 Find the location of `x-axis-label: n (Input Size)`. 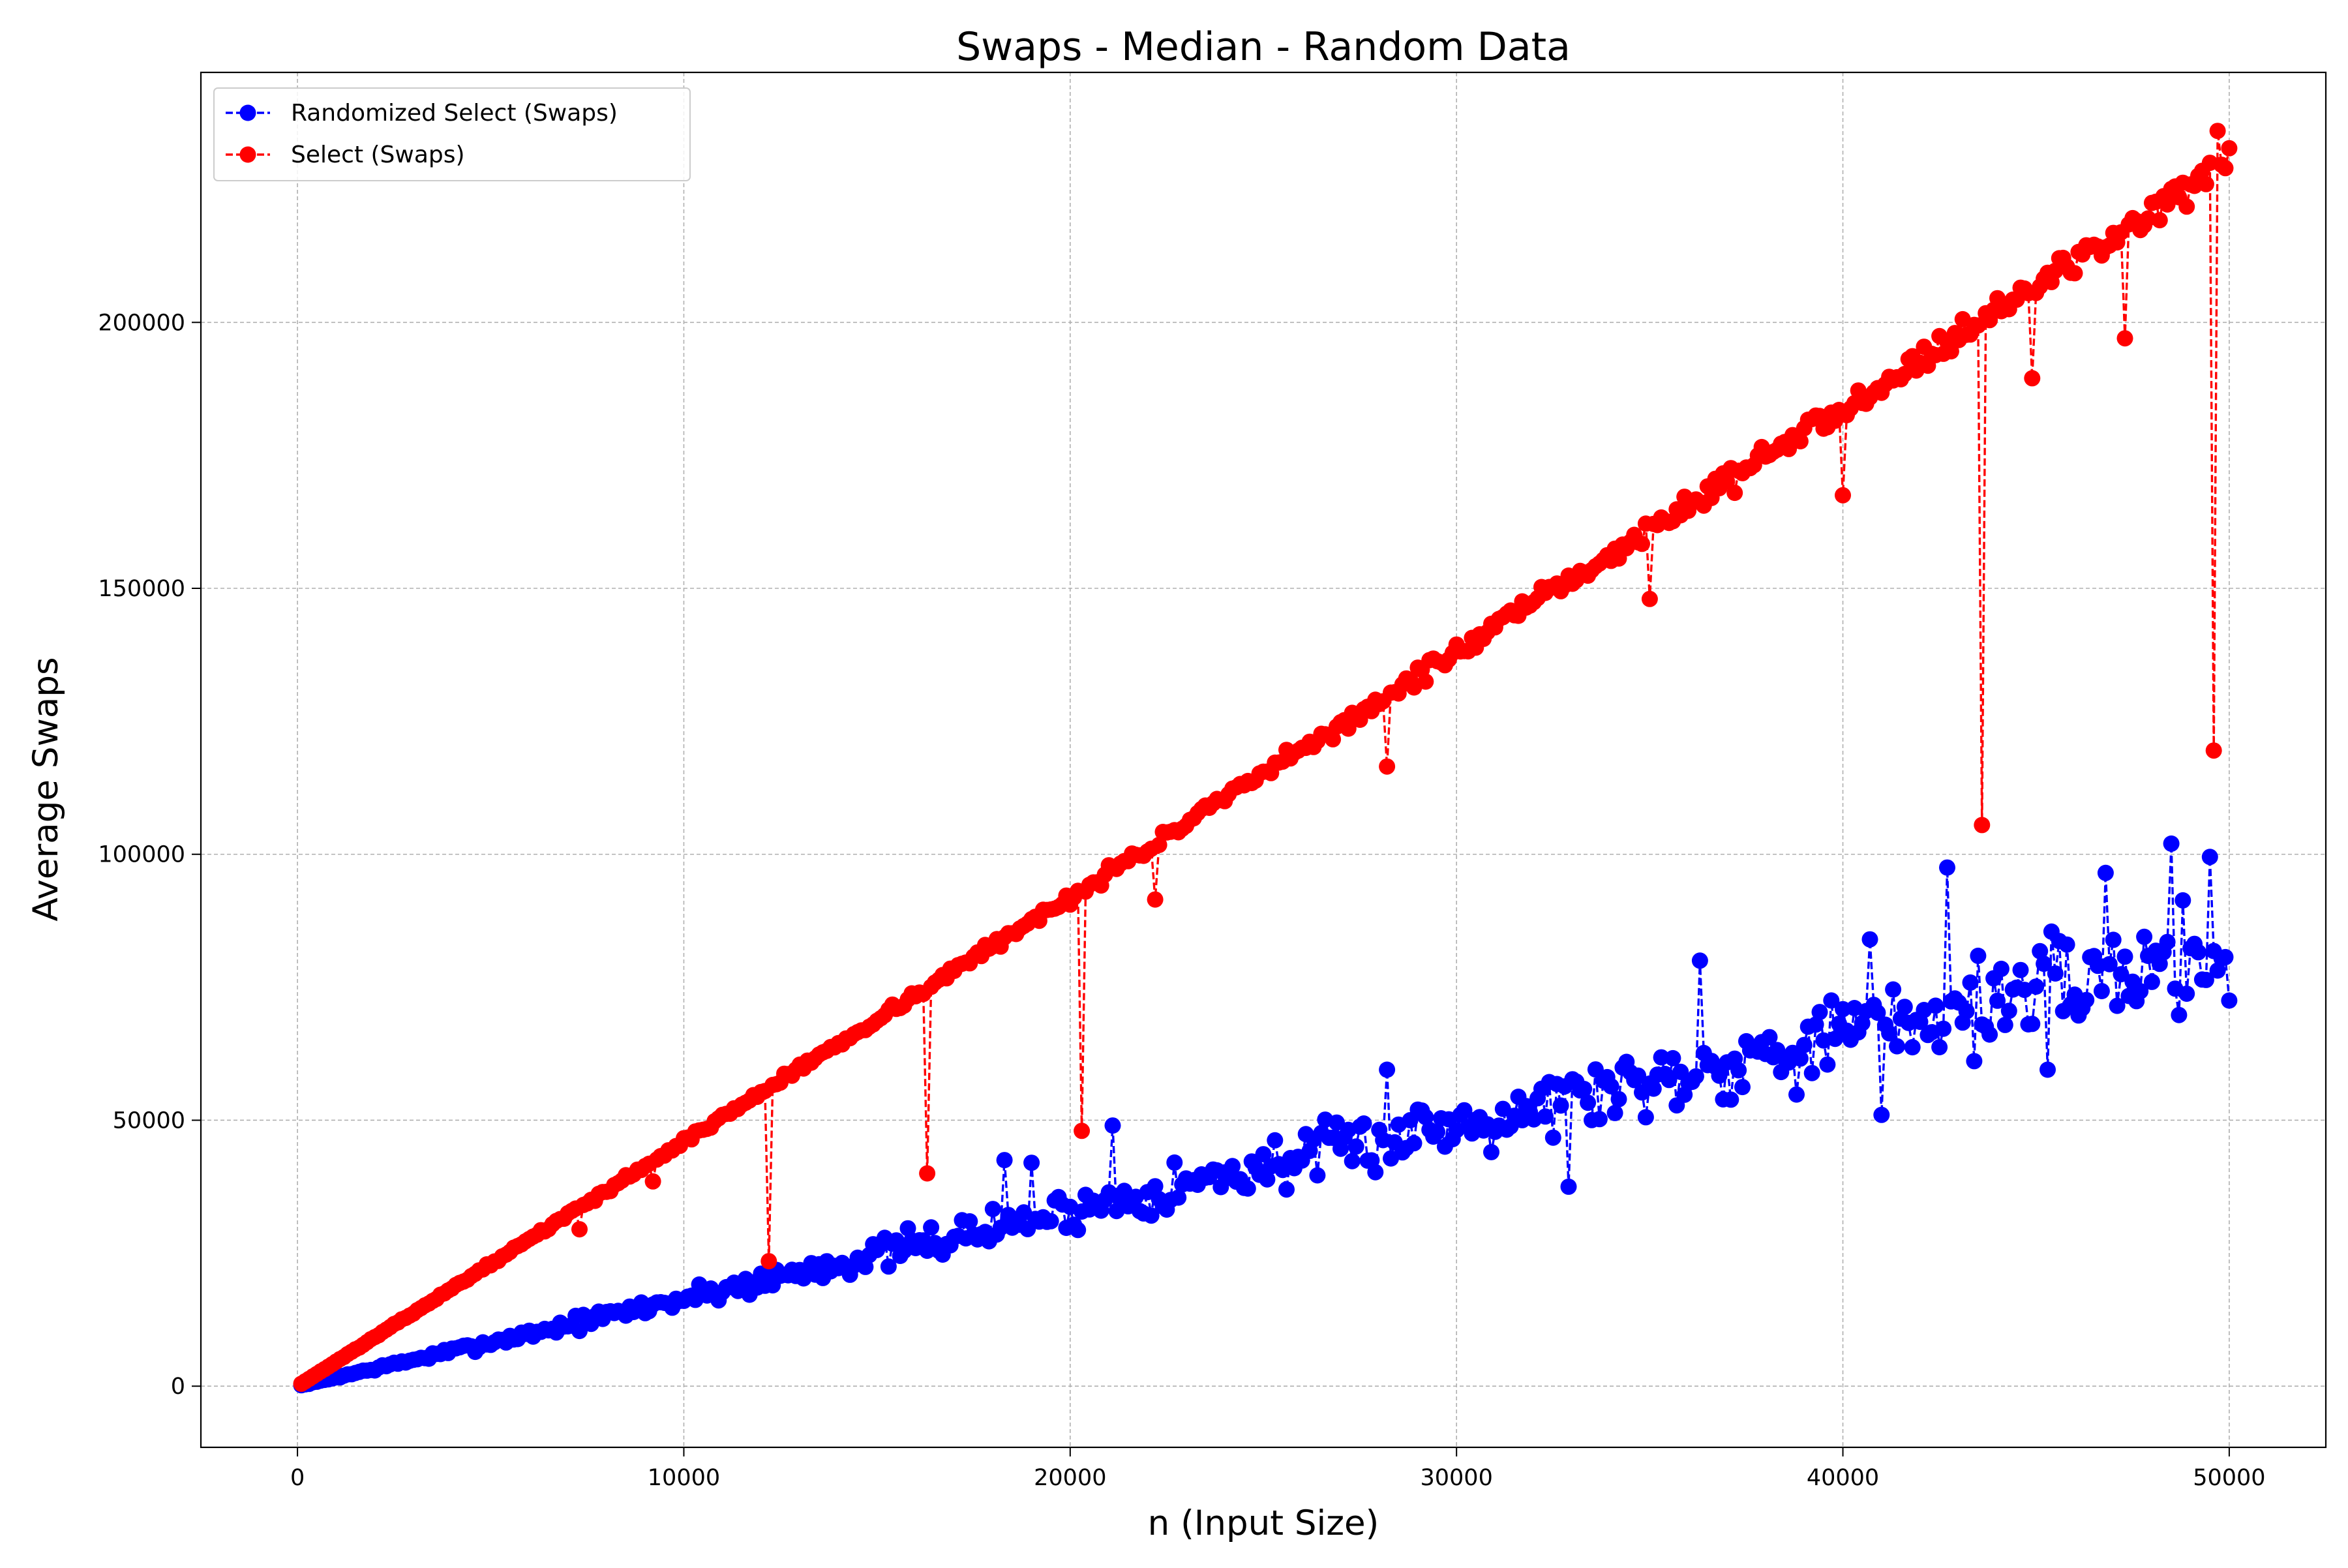

x-axis-label: n (Input Size) is located at coordinates (1264, 1523).